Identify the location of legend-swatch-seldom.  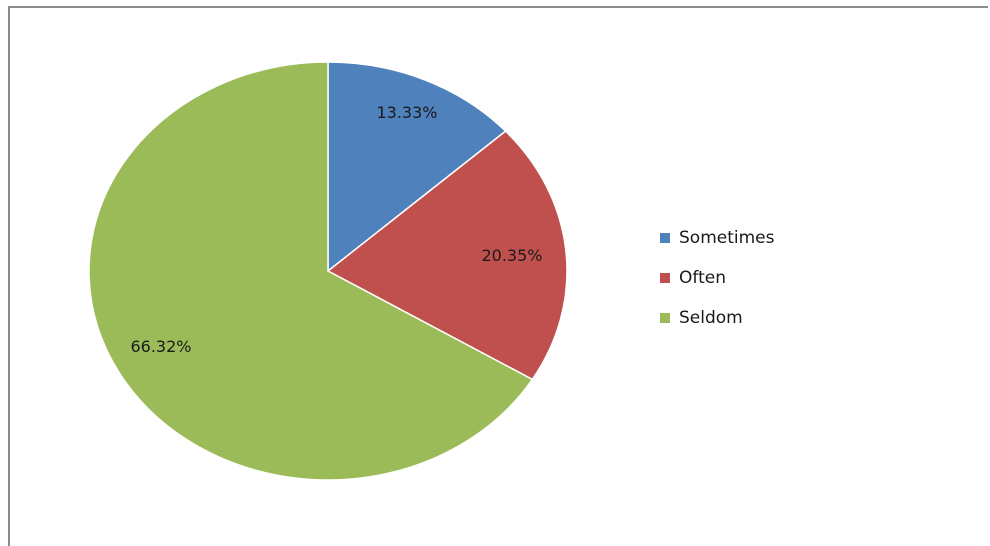
(665, 318).